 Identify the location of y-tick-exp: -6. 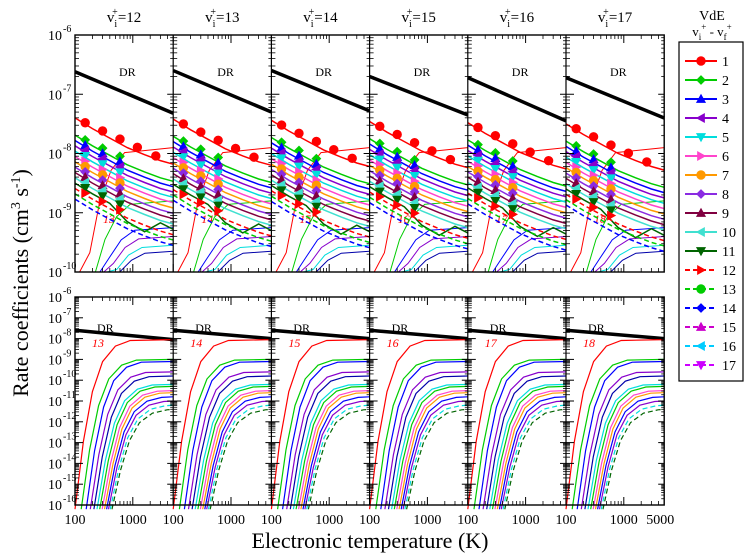
(67, 291).